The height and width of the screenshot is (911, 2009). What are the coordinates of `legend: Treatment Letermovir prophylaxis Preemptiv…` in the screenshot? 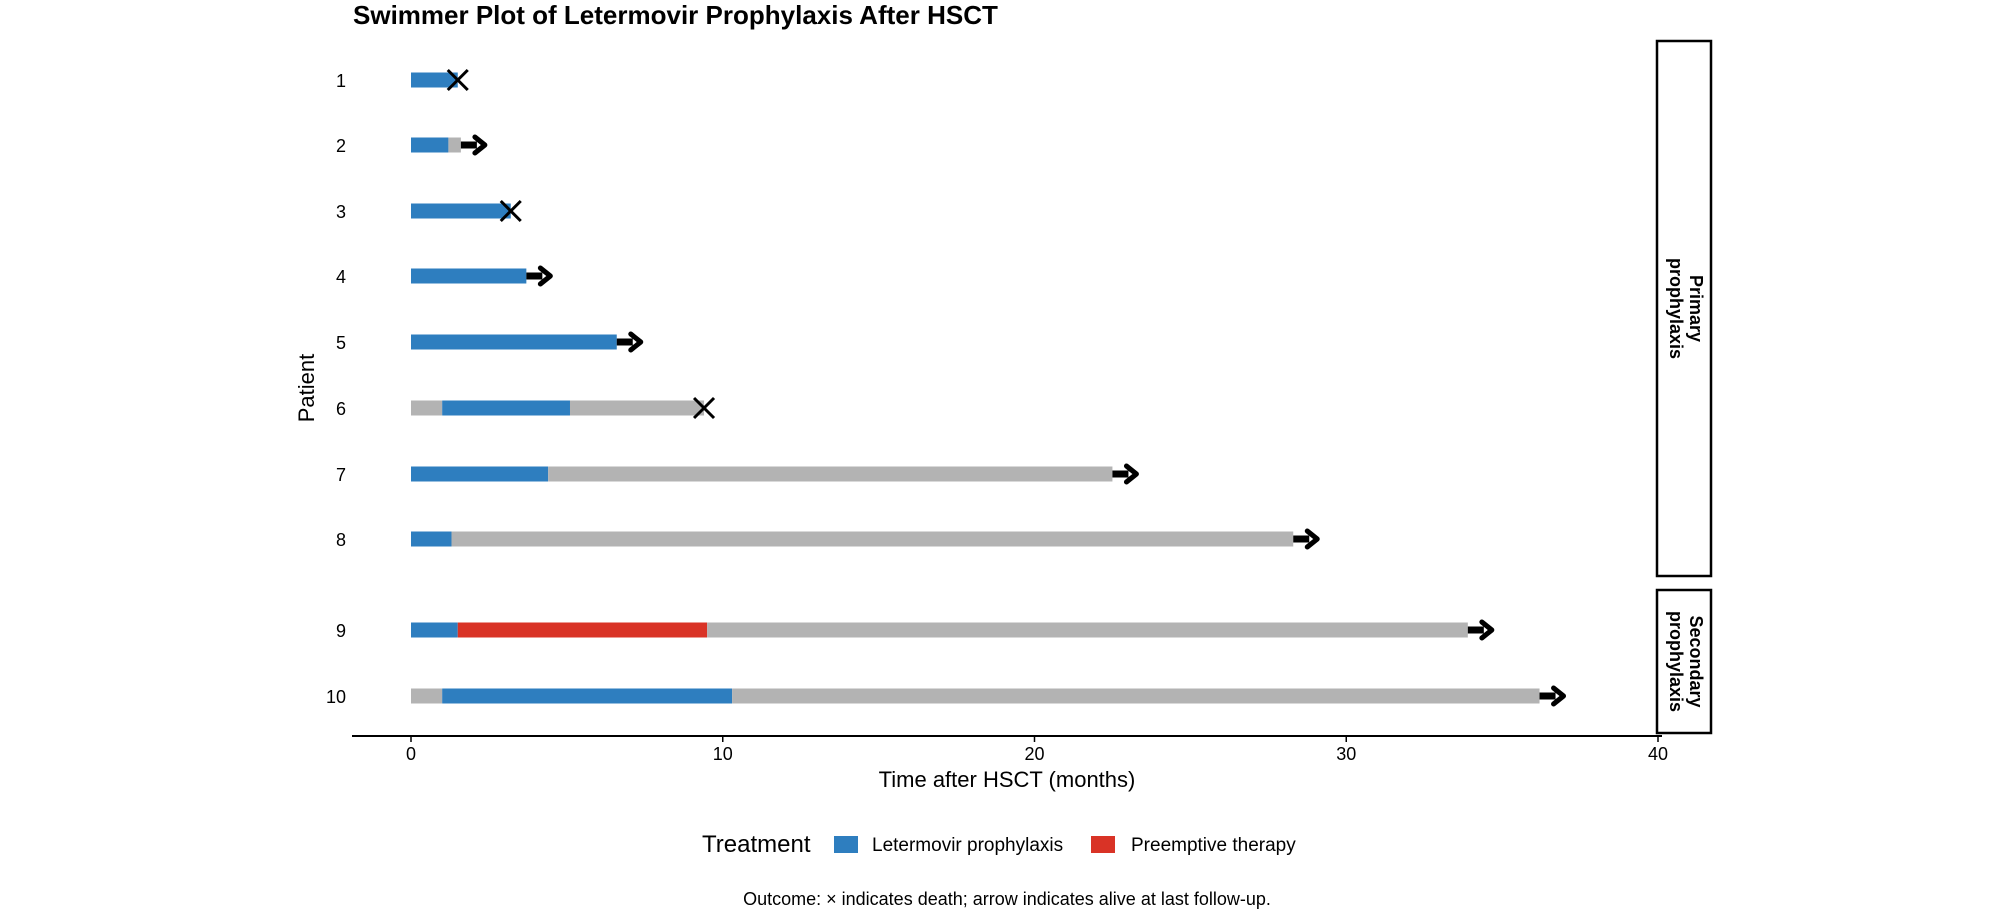 It's located at (999, 844).